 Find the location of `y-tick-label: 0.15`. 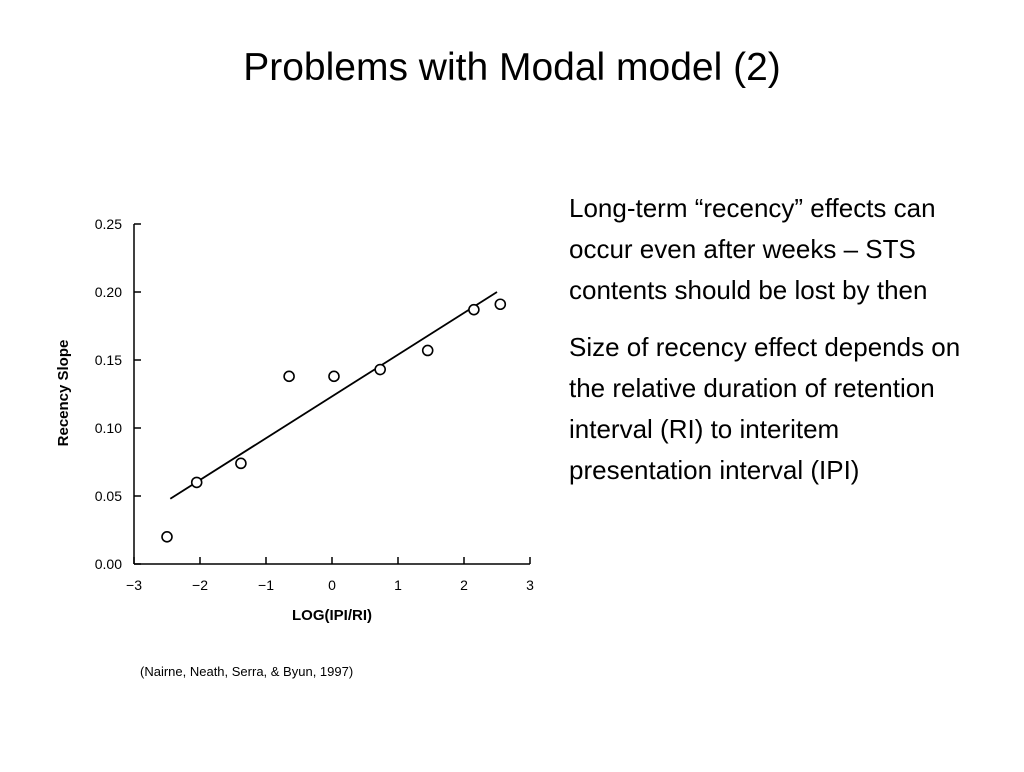

y-tick-label: 0.15 is located at coordinates (108, 360).